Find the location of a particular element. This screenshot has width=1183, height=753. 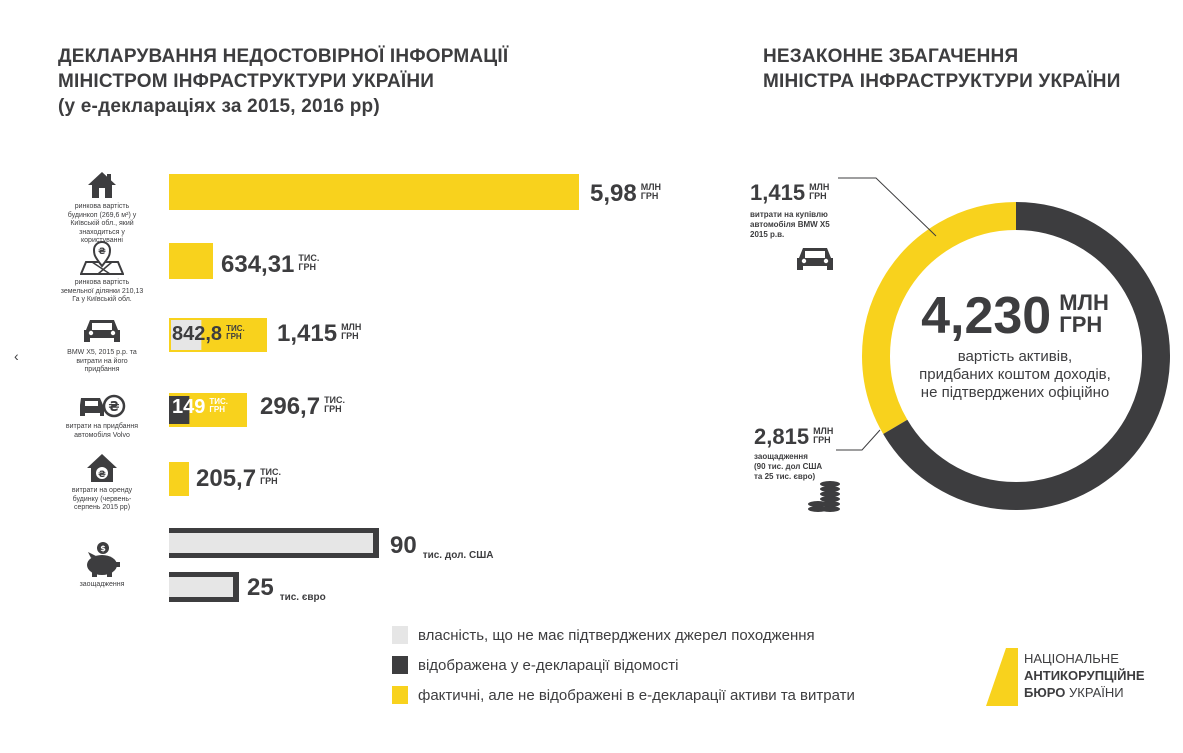

value-label-car: 1,415 МЛН ГРН is located at coordinates (319, 334).